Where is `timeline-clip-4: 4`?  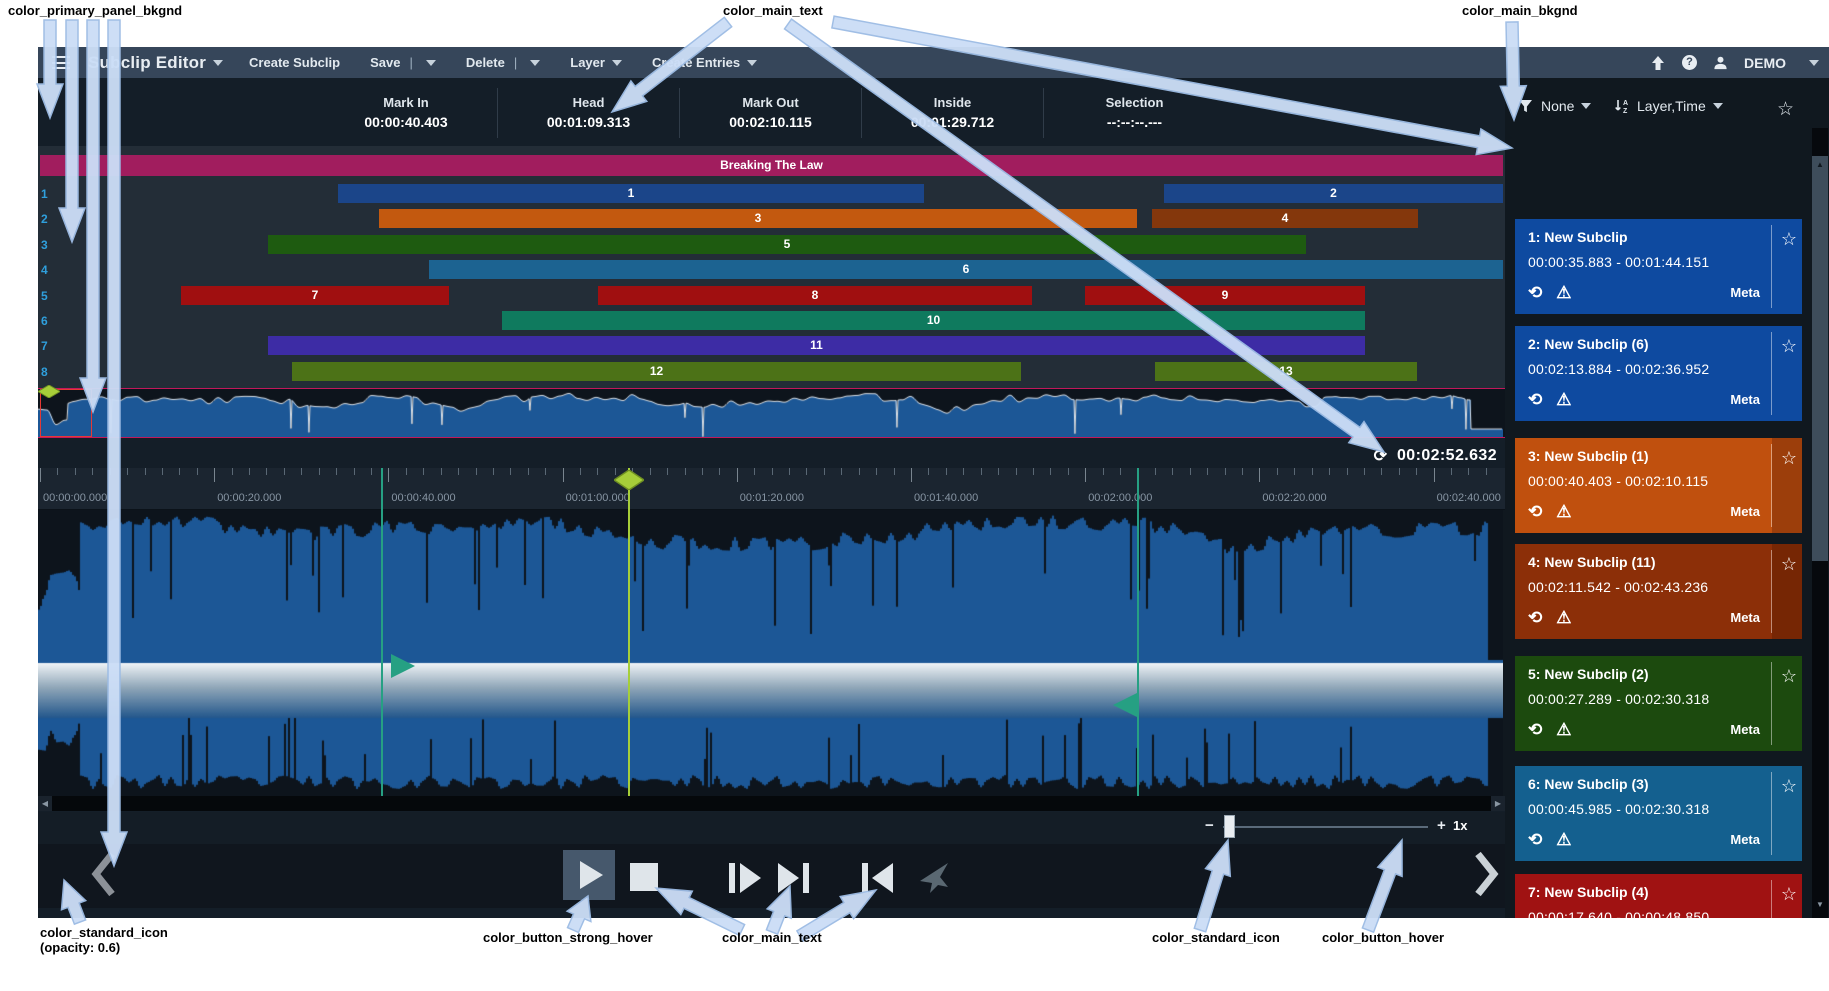 timeline-clip-4: 4 is located at coordinates (1285, 219).